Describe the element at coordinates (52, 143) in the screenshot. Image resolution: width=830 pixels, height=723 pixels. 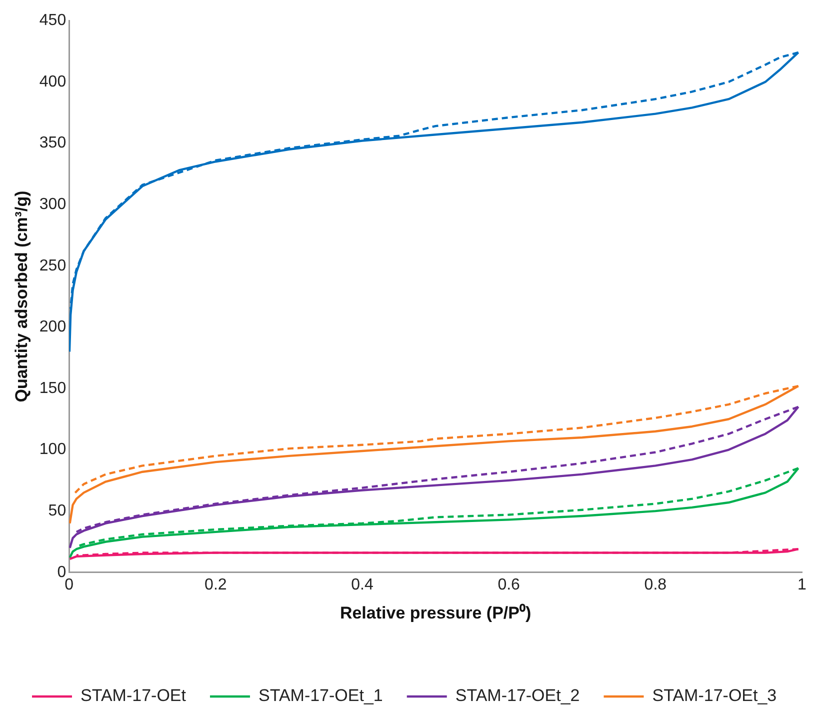
I see `y-tick-label: 350` at that location.